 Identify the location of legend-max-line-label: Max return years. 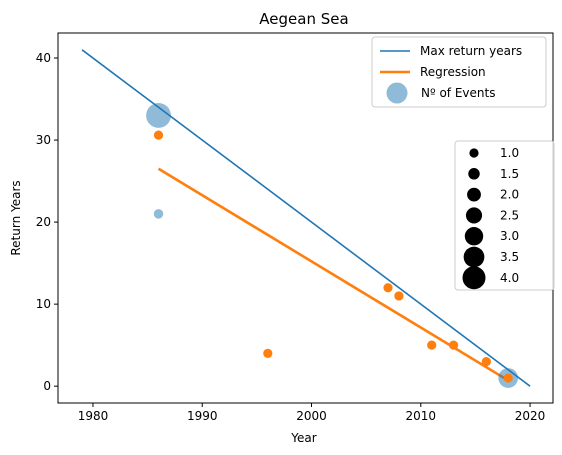
(471, 51).